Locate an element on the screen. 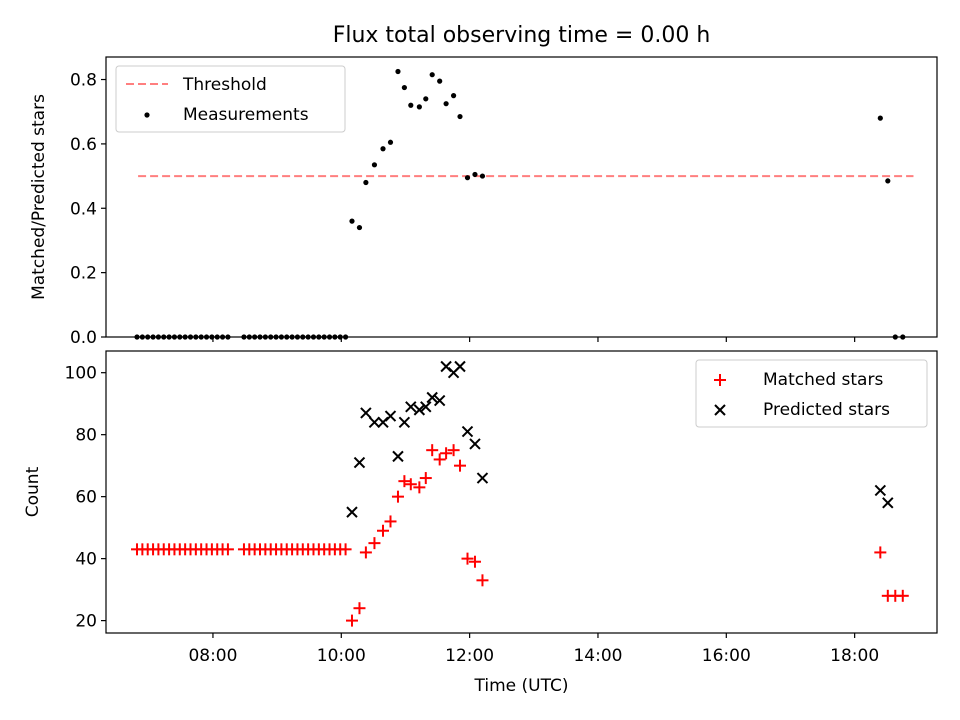  bottom-xtick-label: 08:00 is located at coordinates (212, 656).